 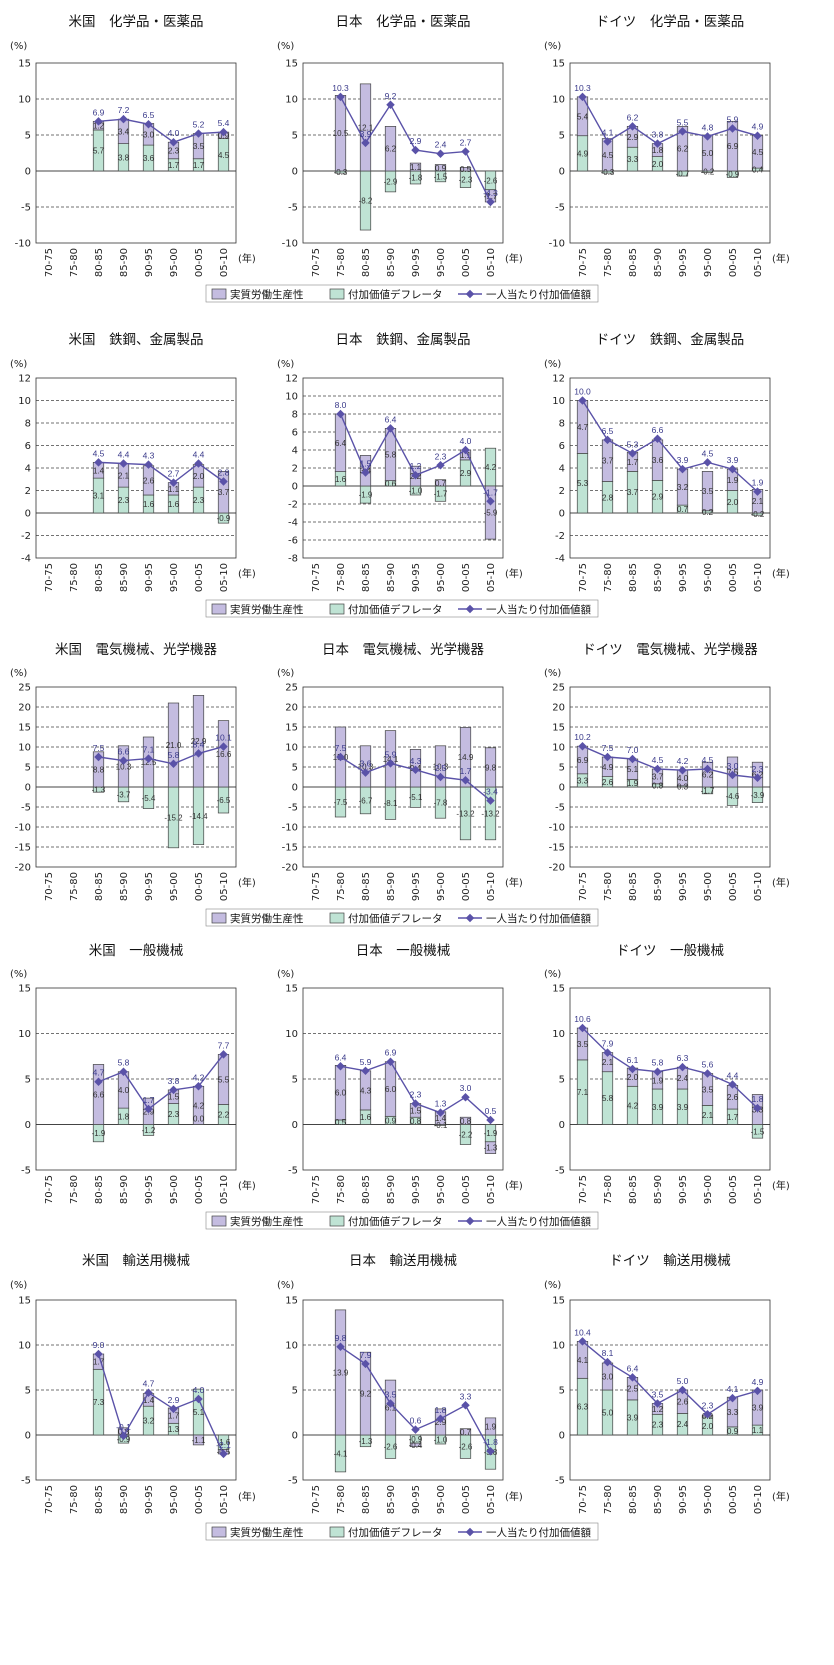 What do you see at coordinates (416, 577) in the screenshot?
I see `x-tick-label: 90-95` at bounding box center [416, 577].